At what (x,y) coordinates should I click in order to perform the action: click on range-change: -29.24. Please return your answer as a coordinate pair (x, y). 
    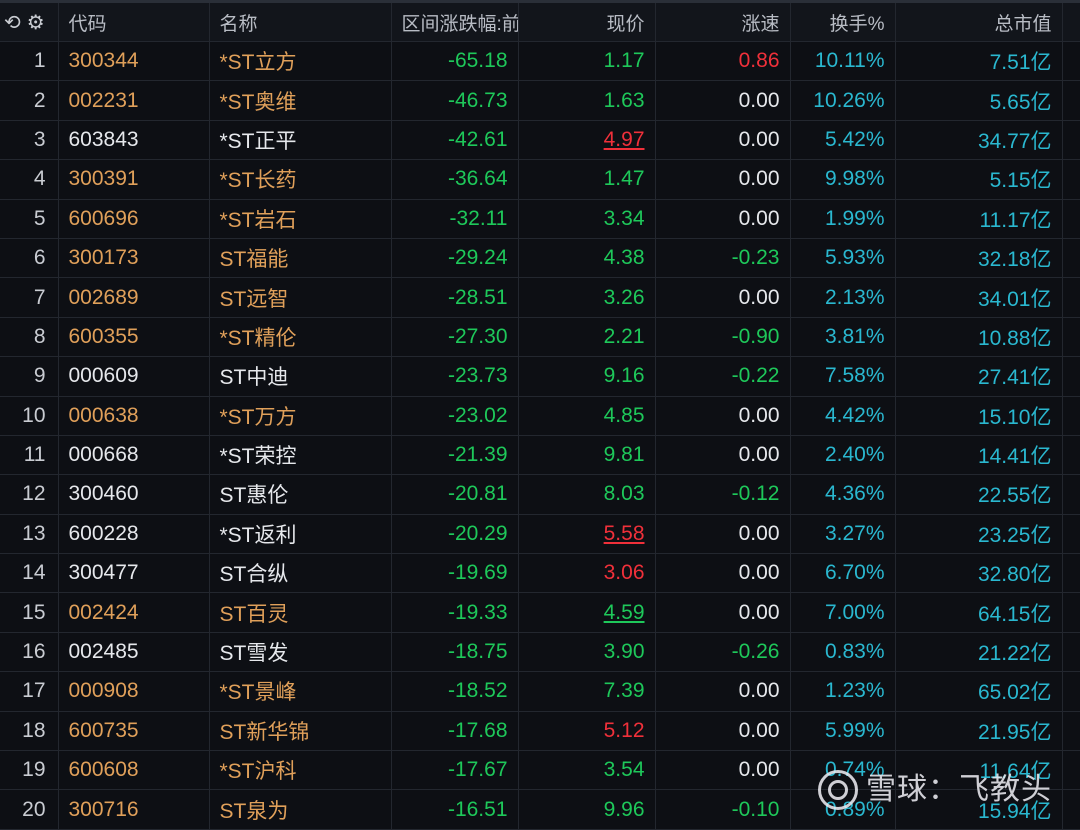
    Looking at the image, I should click on (455, 258).